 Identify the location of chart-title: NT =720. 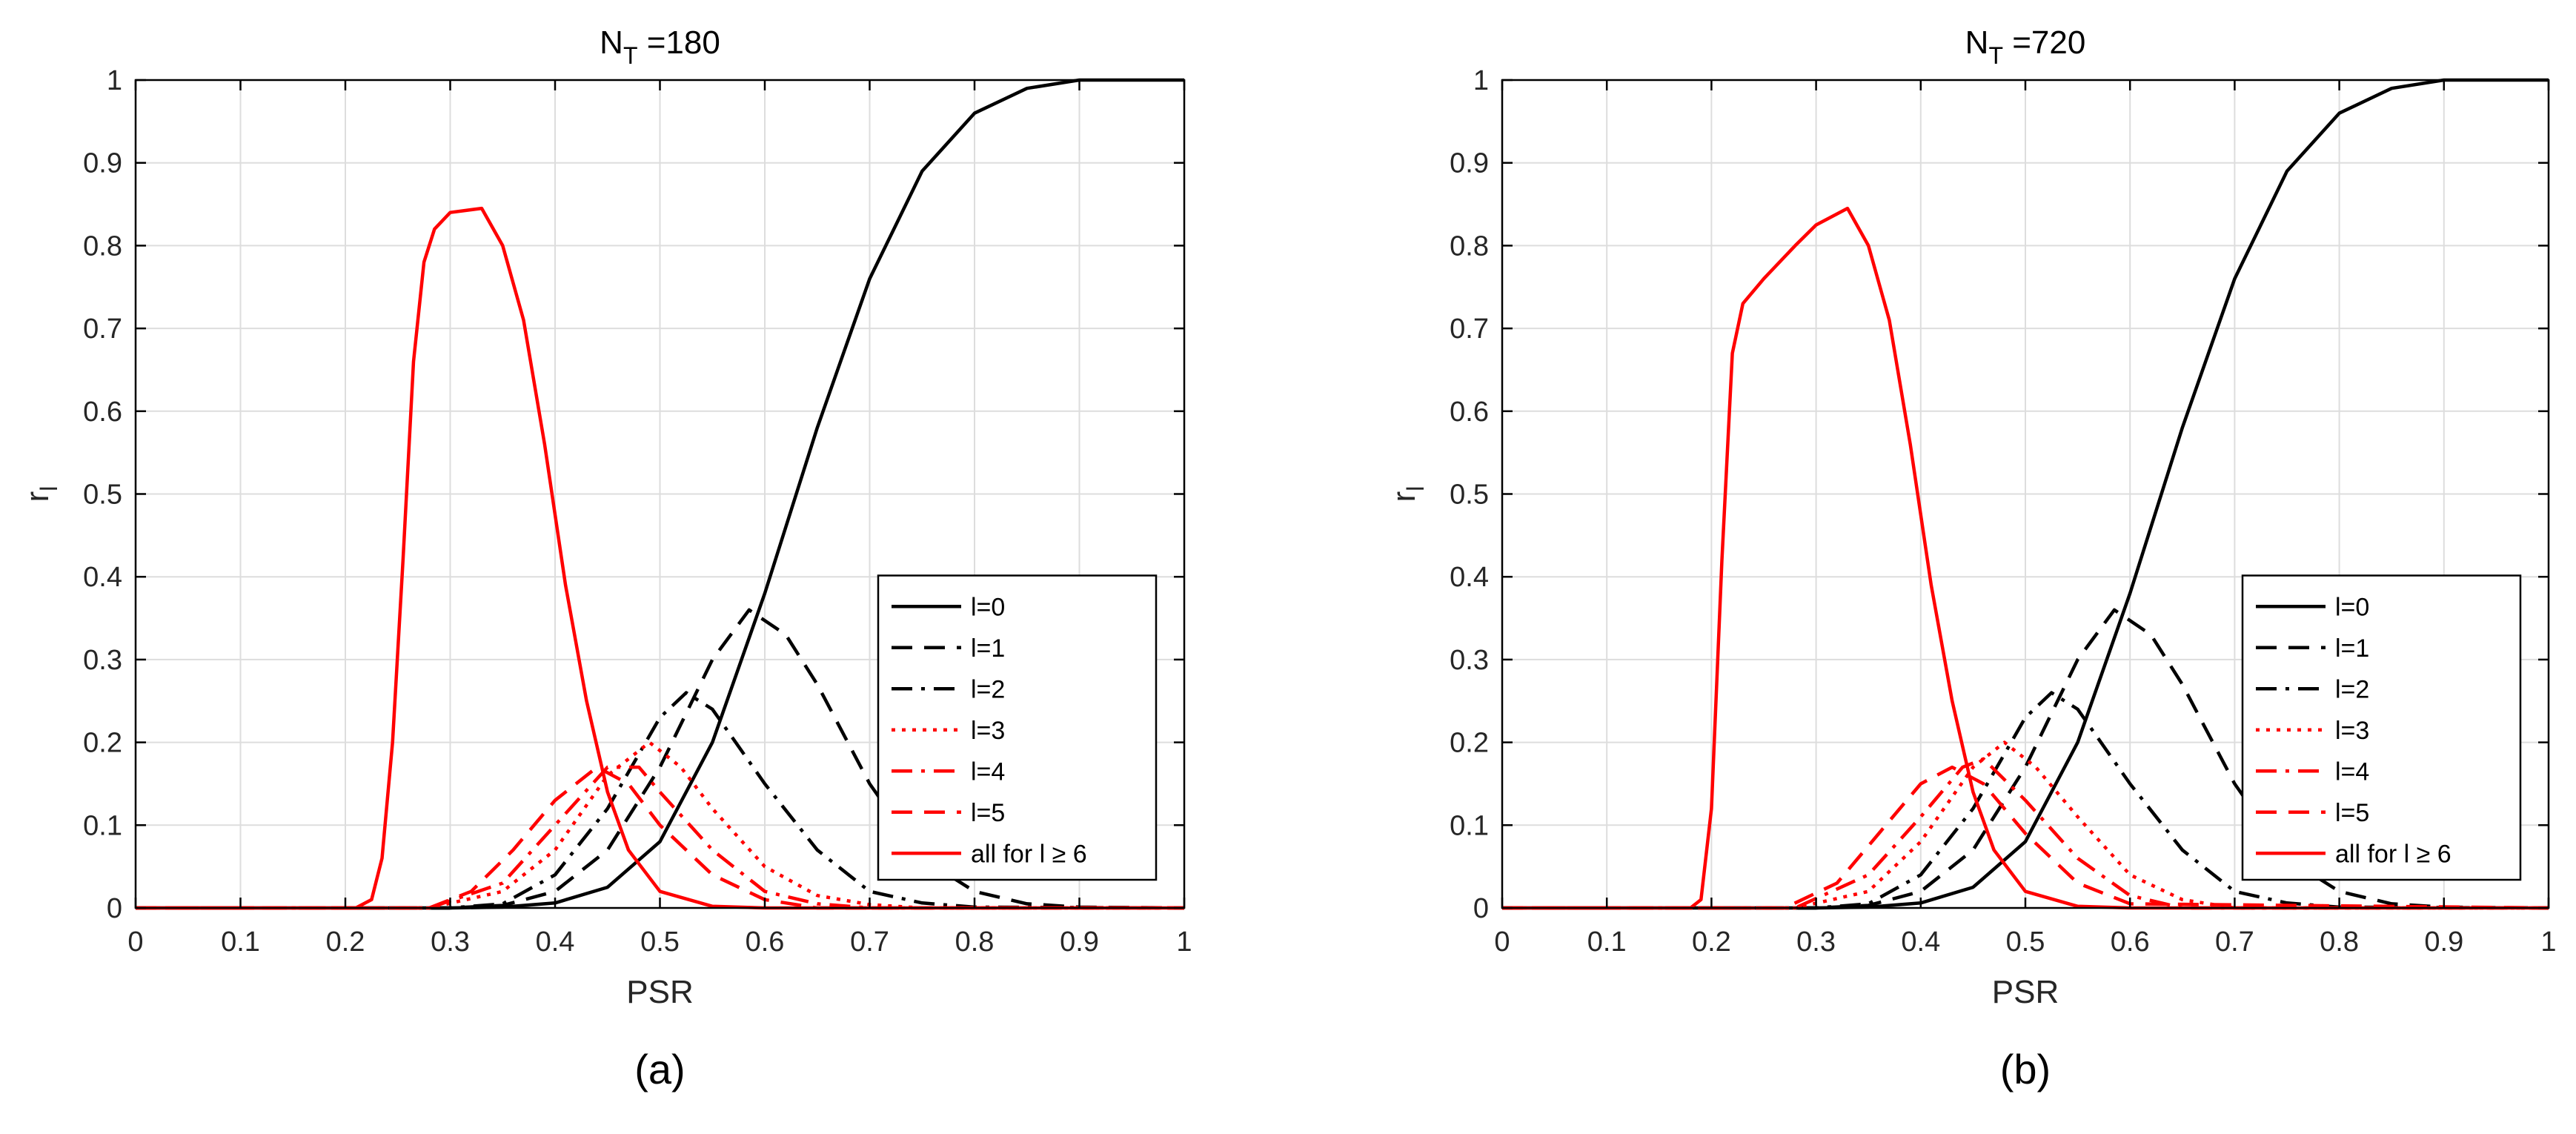
(2026, 47).